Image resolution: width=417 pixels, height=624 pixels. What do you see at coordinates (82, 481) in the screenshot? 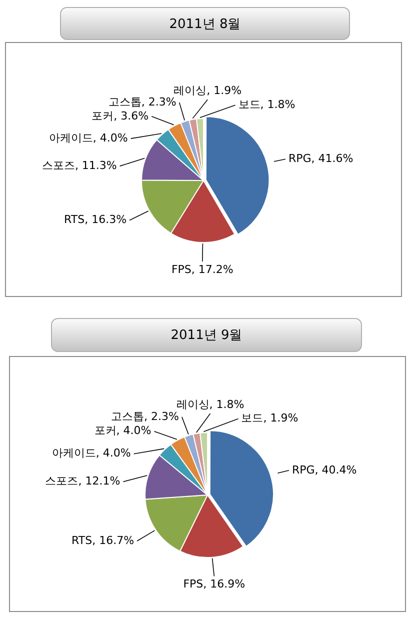
I see `slice-label: 스포즈, 12.1%` at bounding box center [82, 481].